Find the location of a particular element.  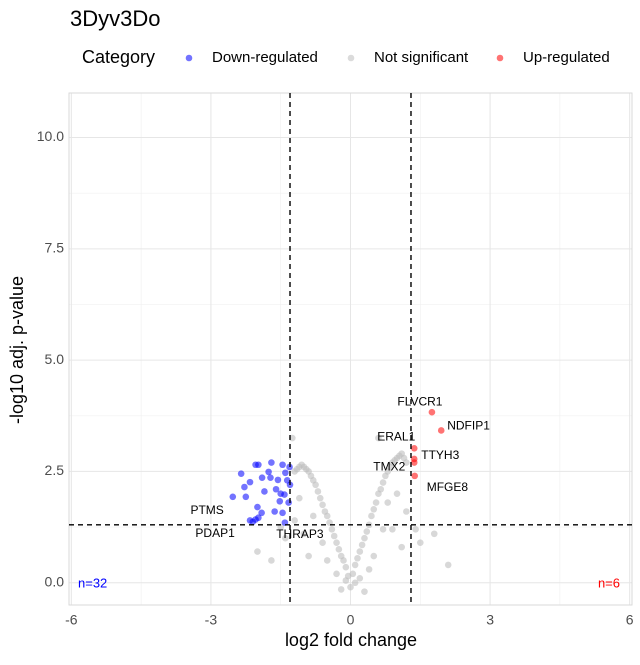

point-label: FLVCR1 is located at coordinates (419, 401).